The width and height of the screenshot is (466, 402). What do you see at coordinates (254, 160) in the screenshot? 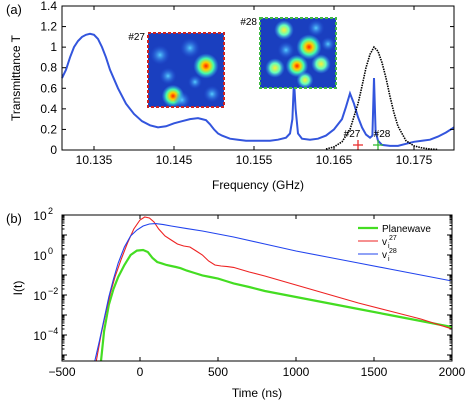
I see `panel-a-x-tick-label: 10.155` at bounding box center [254, 160].